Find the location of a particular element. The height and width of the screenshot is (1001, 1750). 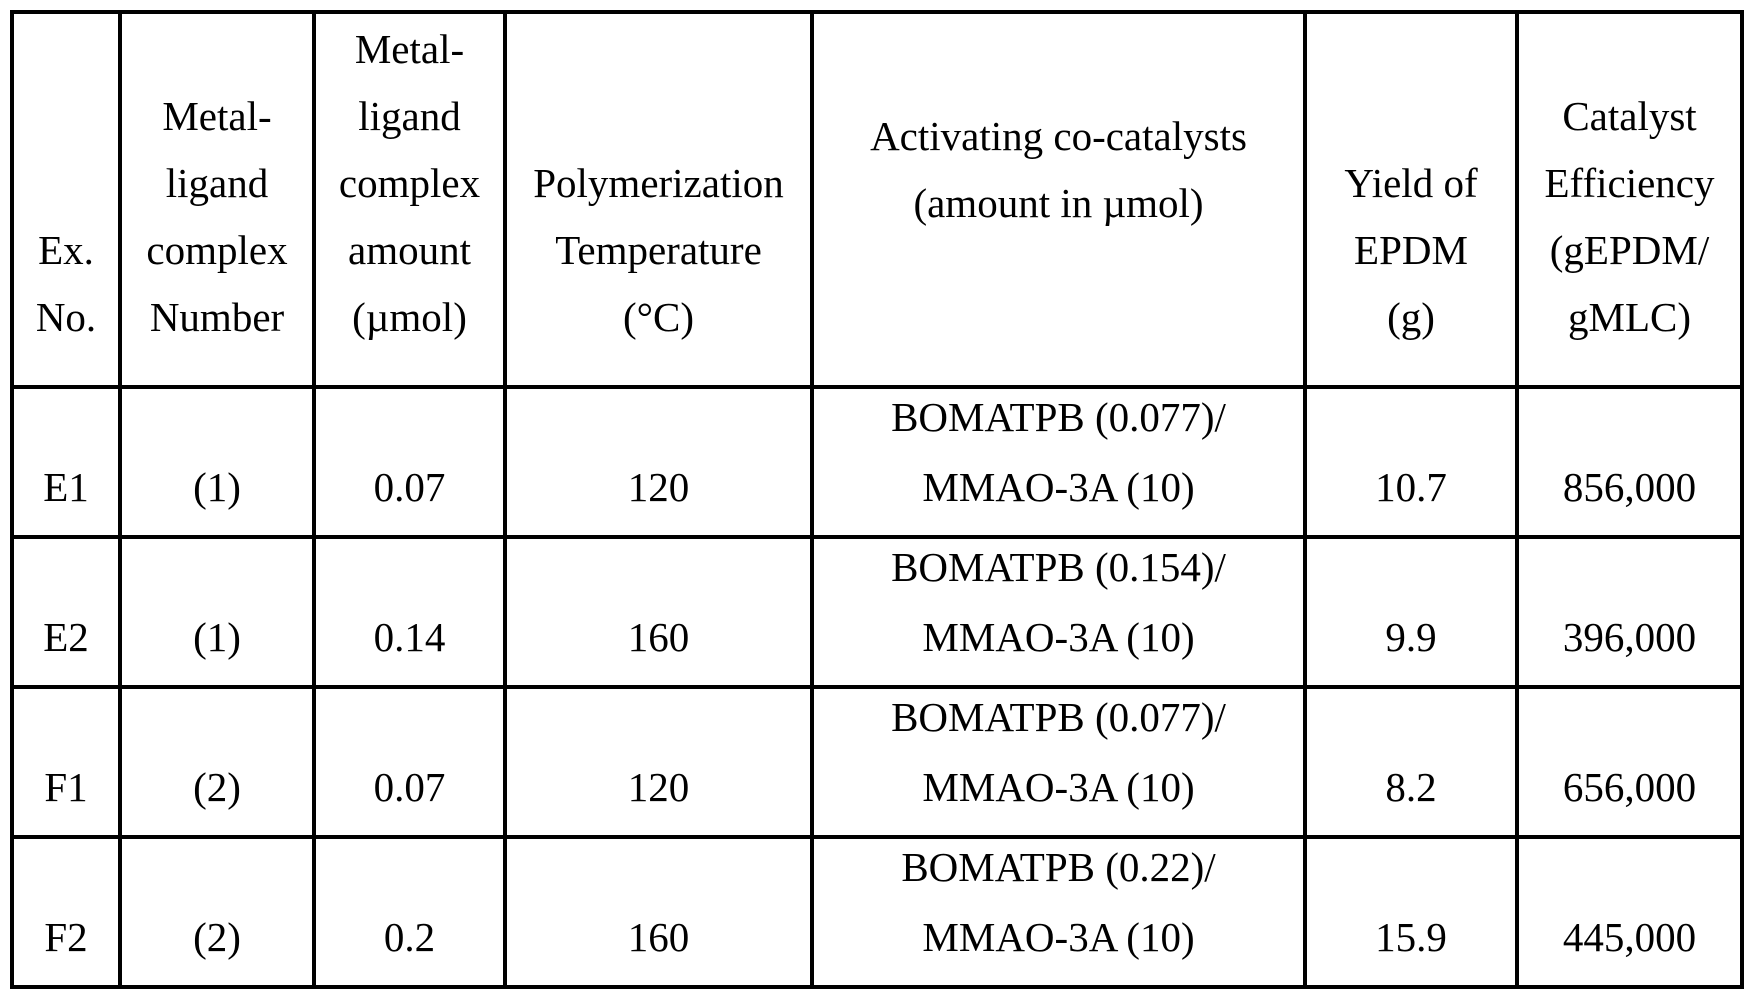

cell-epdm-yield: 15.9 is located at coordinates (1411, 912).